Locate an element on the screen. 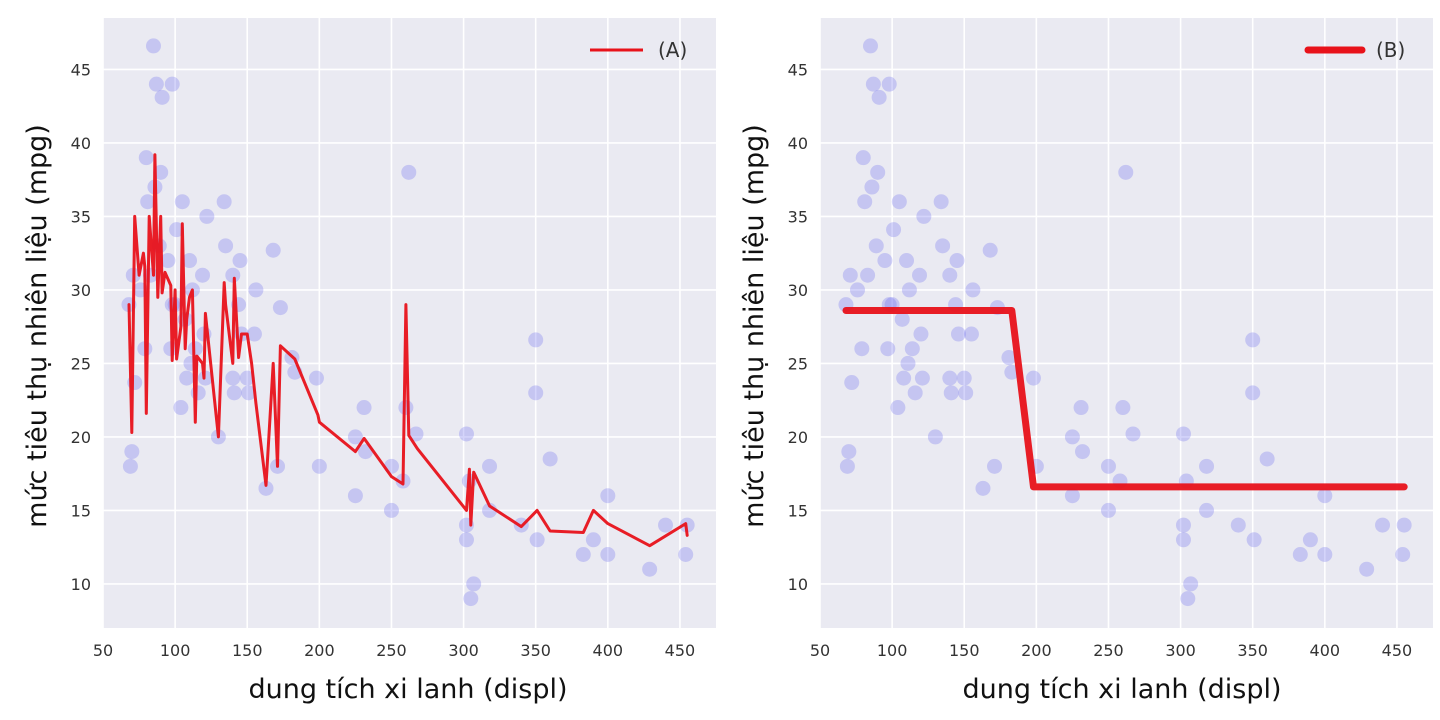 The image size is (1440, 720). left-x-tick-label: 400 is located at coordinates (608, 650).